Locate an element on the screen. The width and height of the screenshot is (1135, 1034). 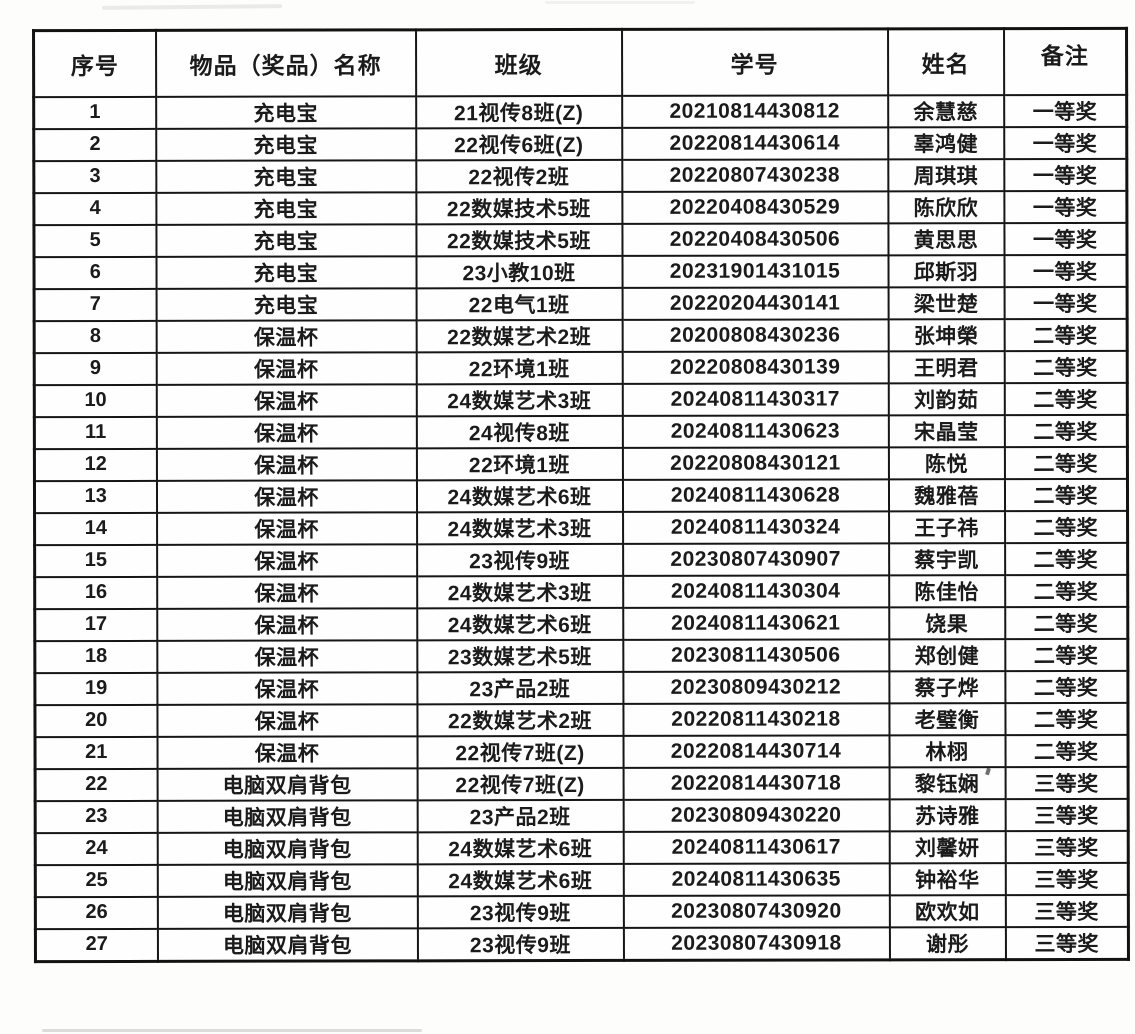
column-header-index: 序号 is located at coordinates (94, 63).